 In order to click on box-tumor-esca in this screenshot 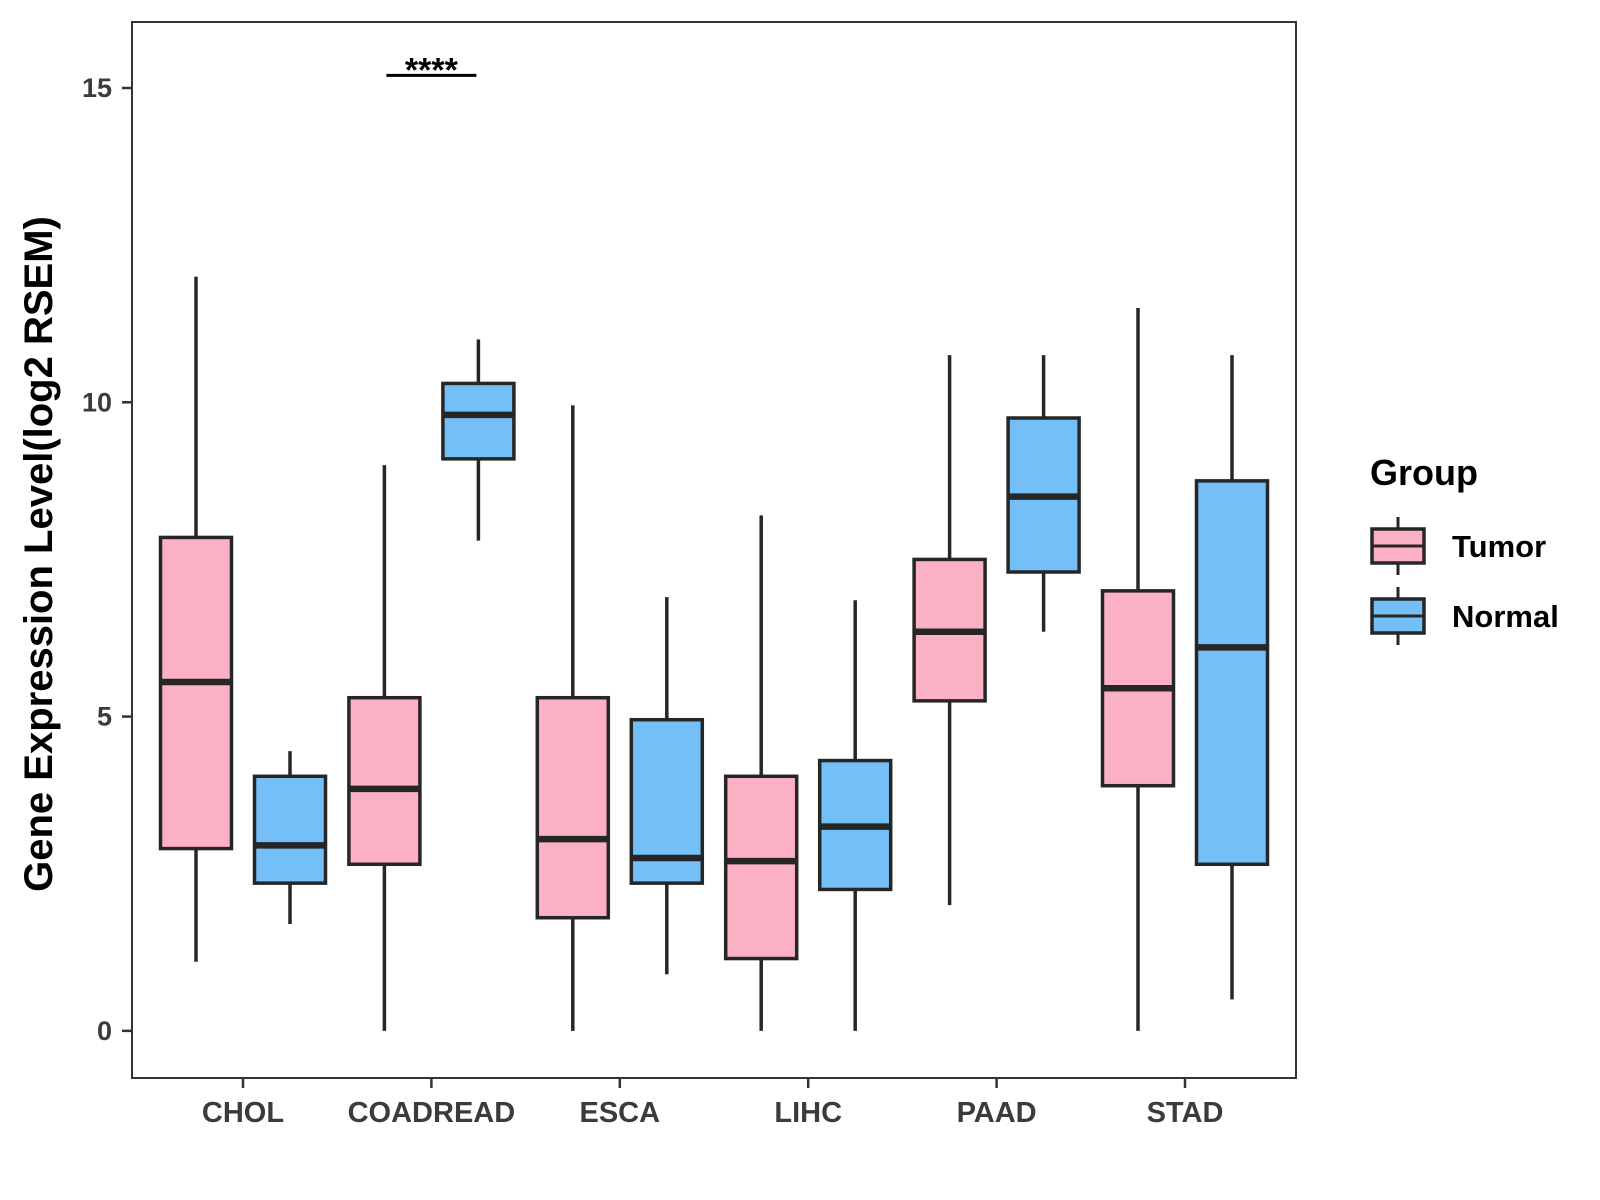, I will do `click(573, 718)`.